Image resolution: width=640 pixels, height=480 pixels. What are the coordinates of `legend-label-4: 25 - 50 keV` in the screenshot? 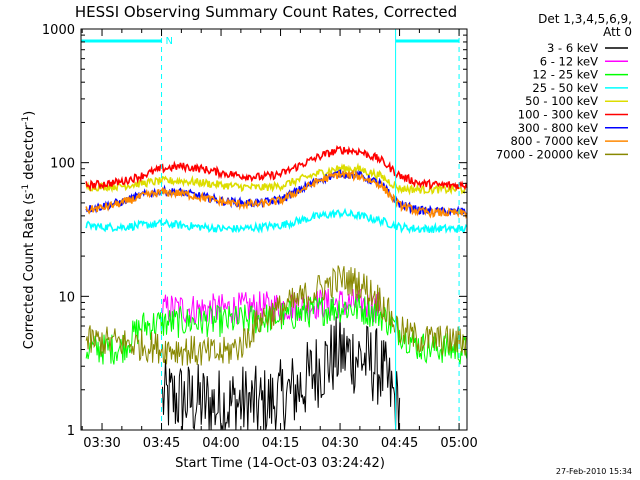 It's located at (565, 88).